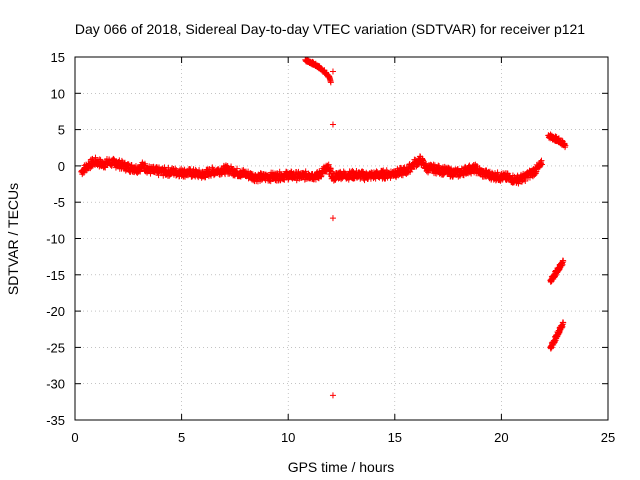 Image resolution: width=640 pixels, height=480 pixels. I want to click on x-axis-title: GPS time / hours, so click(341, 467).